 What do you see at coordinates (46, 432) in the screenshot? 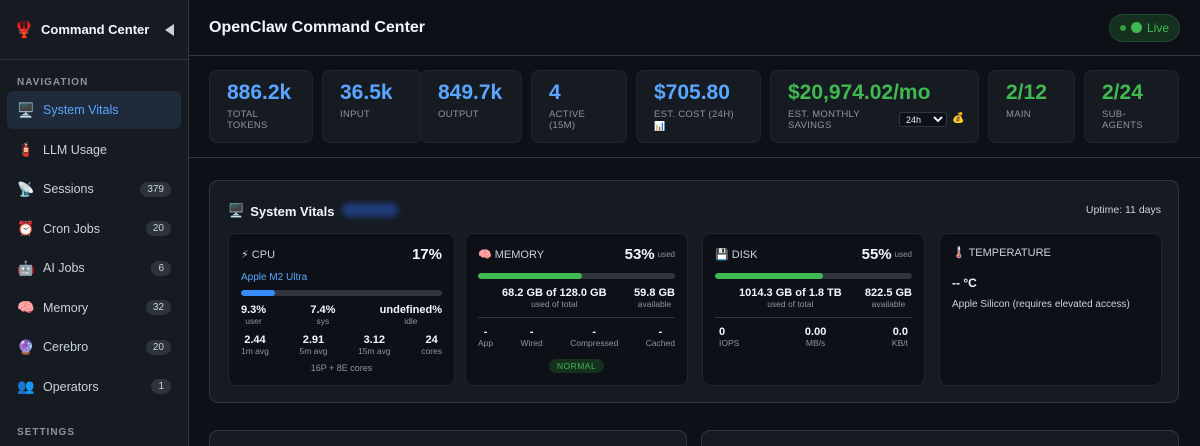
I see `settings-section-label: SETTINGS` at bounding box center [46, 432].